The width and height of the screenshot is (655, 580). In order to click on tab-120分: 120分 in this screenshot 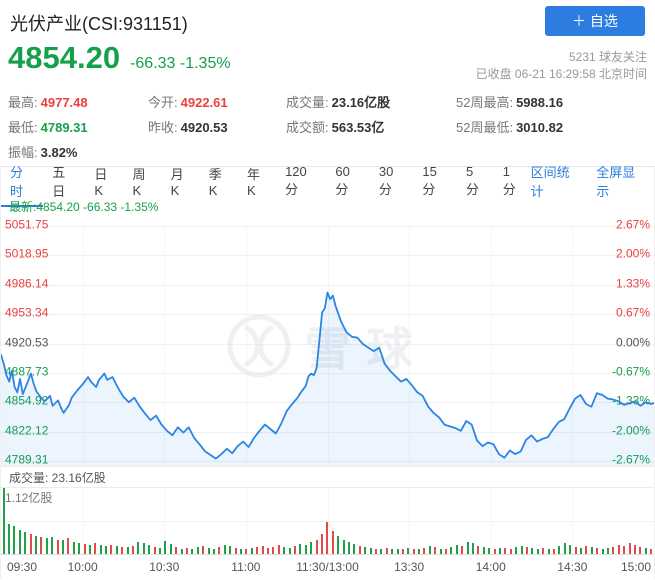, I will do `click(296, 180)`.